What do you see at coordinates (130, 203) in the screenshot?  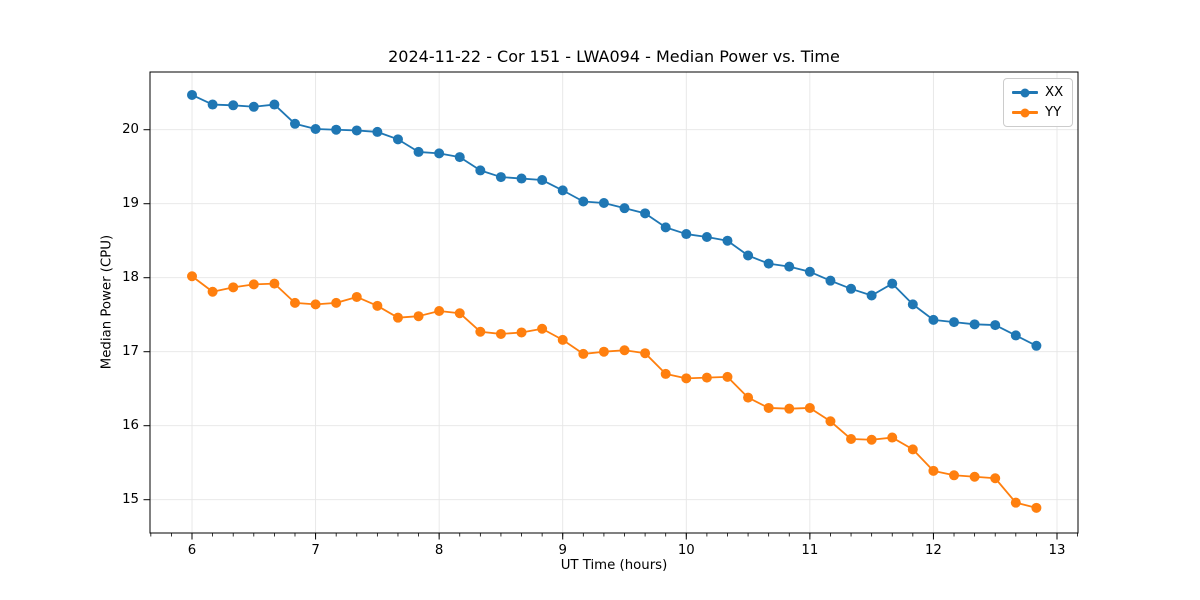 I see `svg-text: 19` at bounding box center [130, 203].